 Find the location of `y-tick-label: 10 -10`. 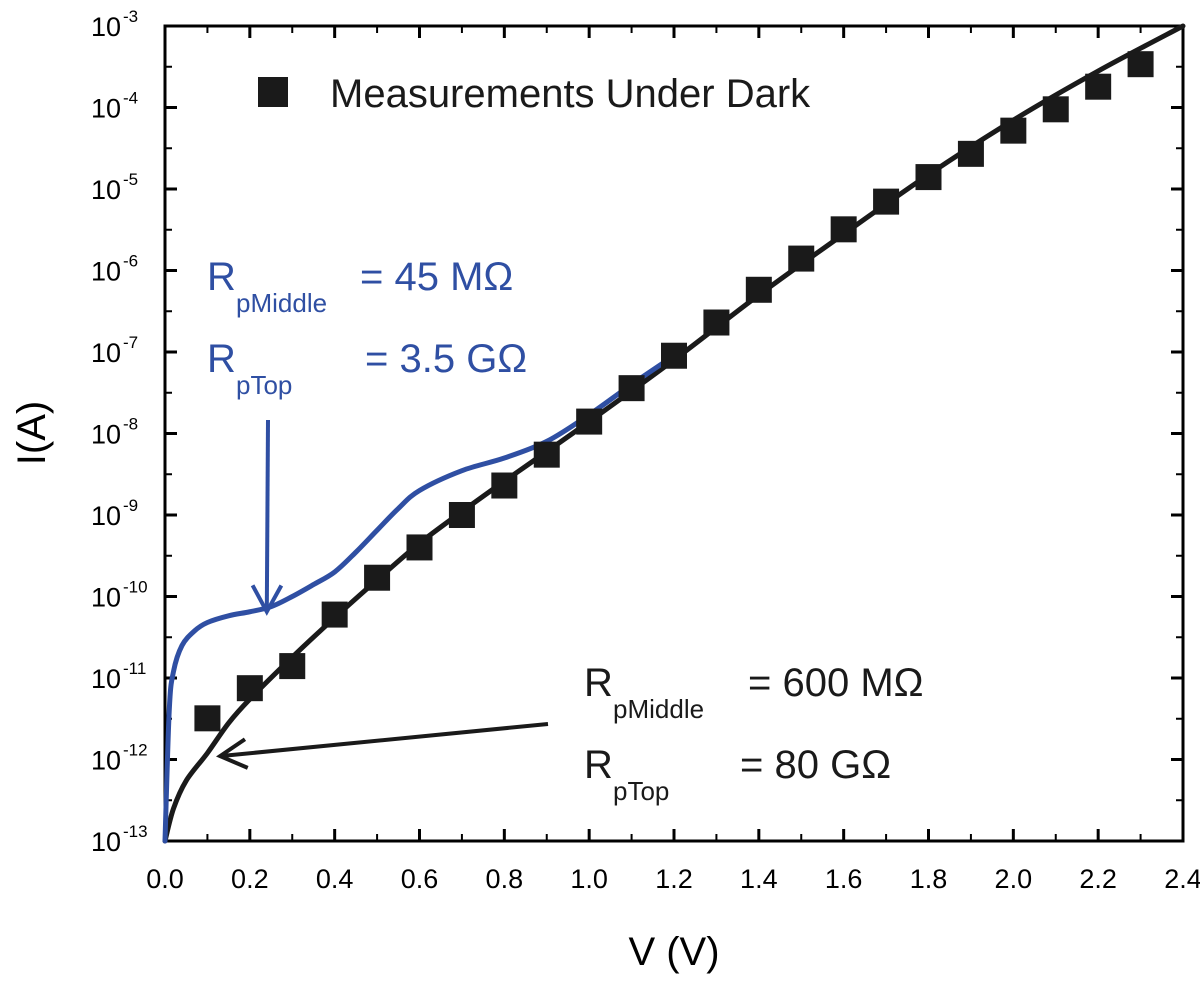

y-tick-label: 10 -10 is located at coordinates (119, 595).